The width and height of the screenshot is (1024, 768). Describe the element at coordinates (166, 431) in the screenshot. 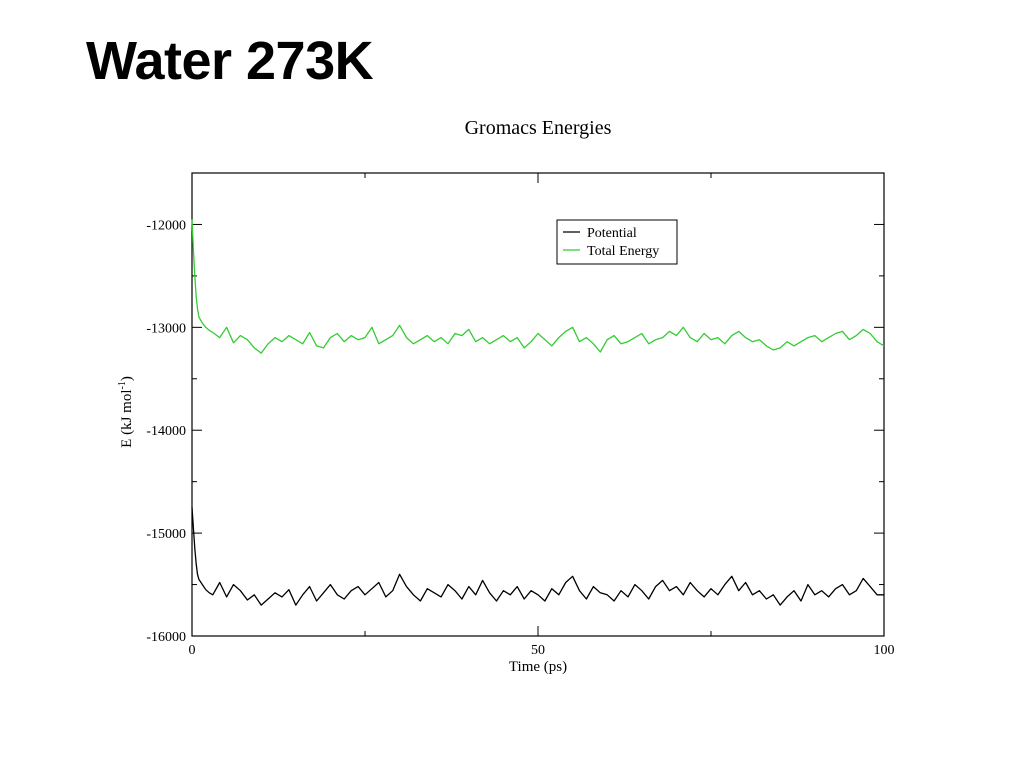

I see `y-tick-label: -14000` at that location.